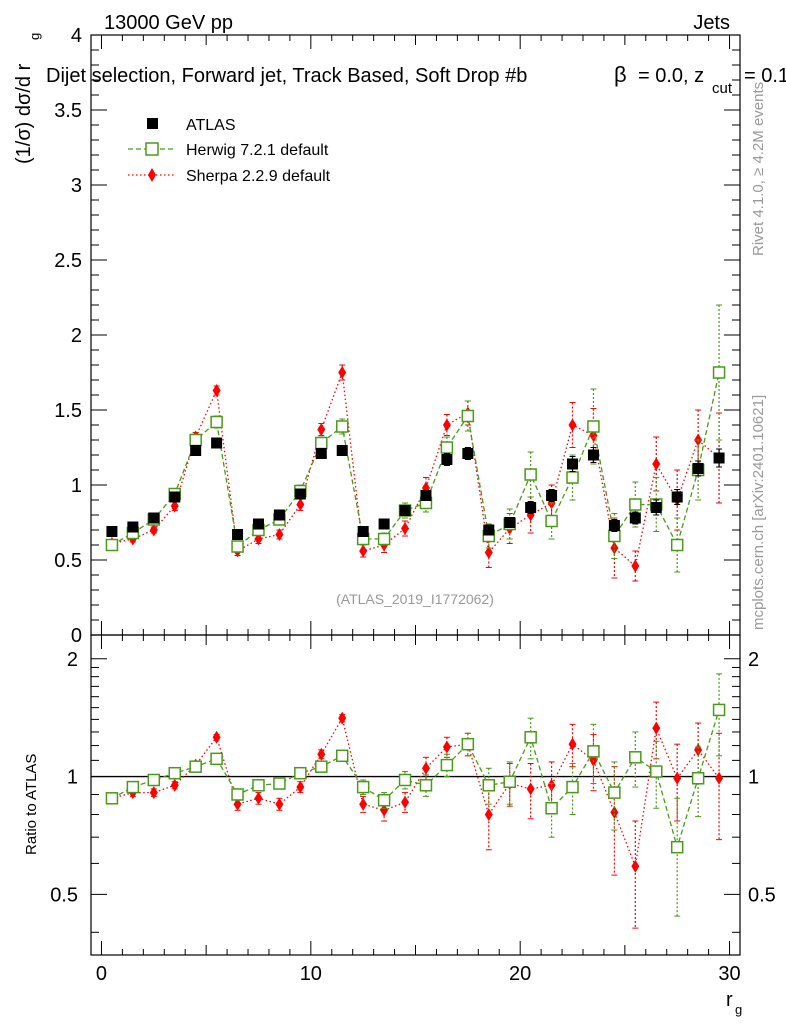 The image size is (786, 1024). I want to click on y-tick-label: 0.5, so click(64, 895).